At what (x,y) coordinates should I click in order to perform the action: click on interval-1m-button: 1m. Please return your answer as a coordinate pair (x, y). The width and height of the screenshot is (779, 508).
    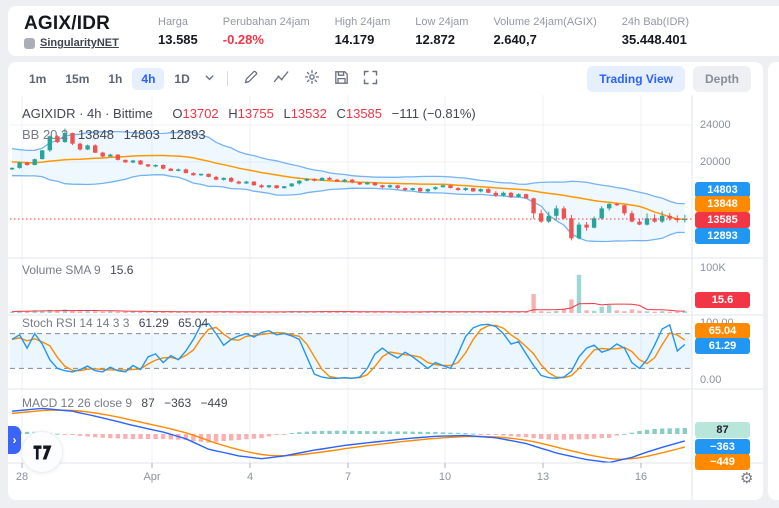
    Looking at the image, I should click on (37, 79).